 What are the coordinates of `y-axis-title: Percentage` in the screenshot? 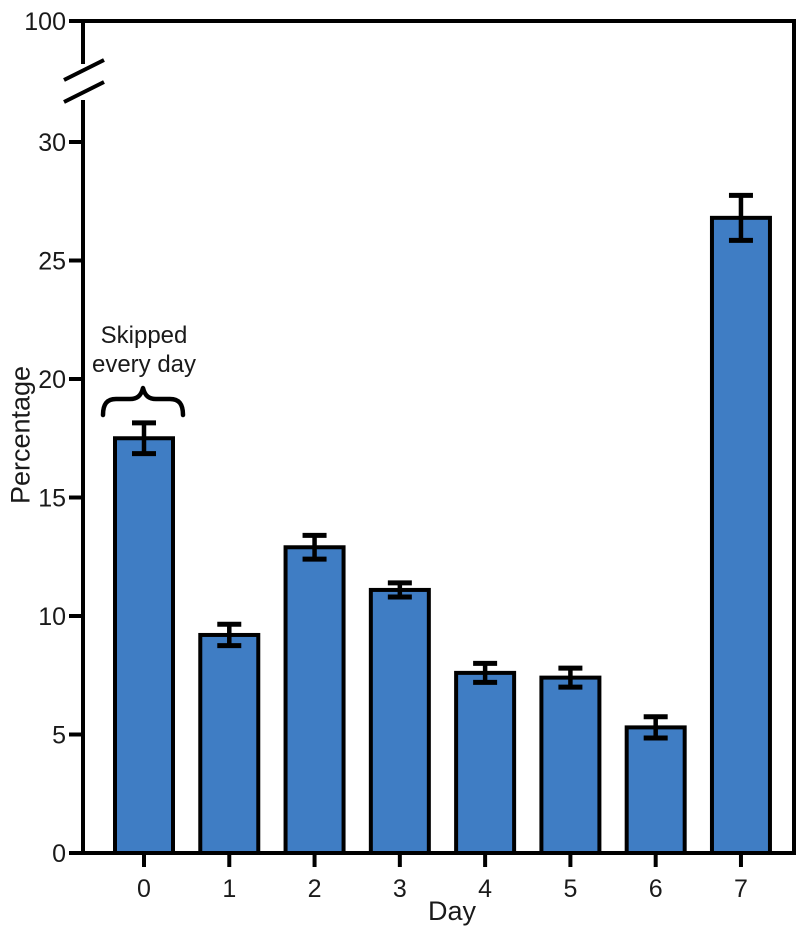 It's located at (20, 435).